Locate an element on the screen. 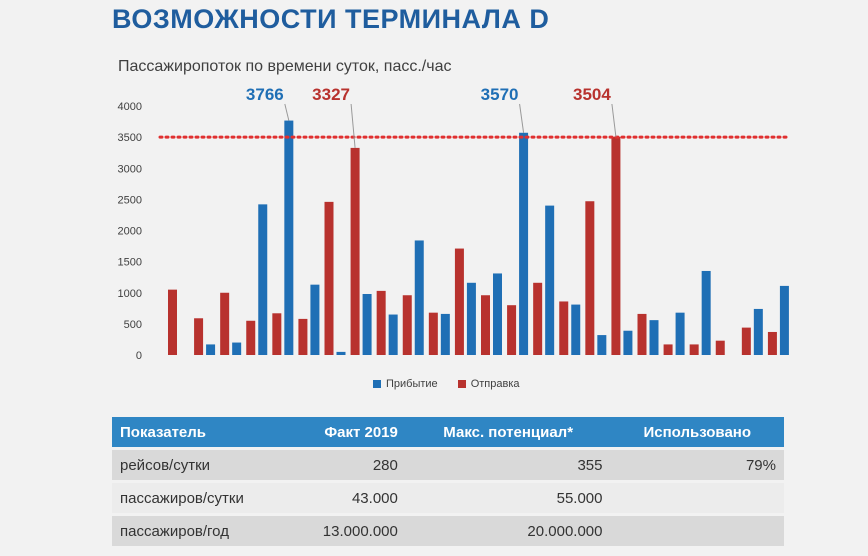  cell-used: 79% is located at coordinates (697, 465).